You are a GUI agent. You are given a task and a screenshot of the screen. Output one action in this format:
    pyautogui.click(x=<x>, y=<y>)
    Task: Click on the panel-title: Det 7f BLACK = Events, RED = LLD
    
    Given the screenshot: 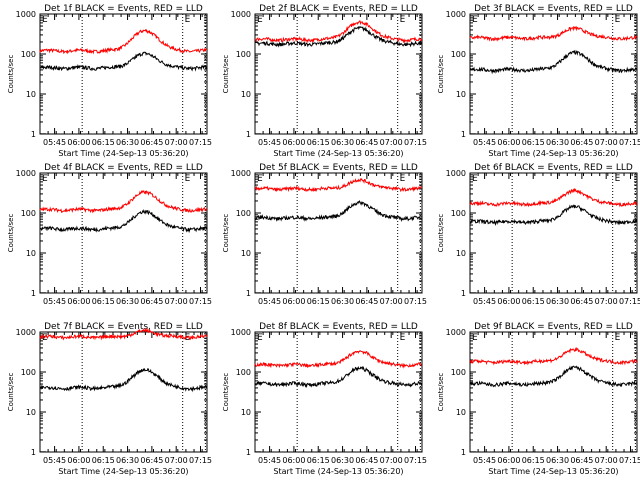 What is the action you would take?
    pyautogui.click(x=123, y=327)
    